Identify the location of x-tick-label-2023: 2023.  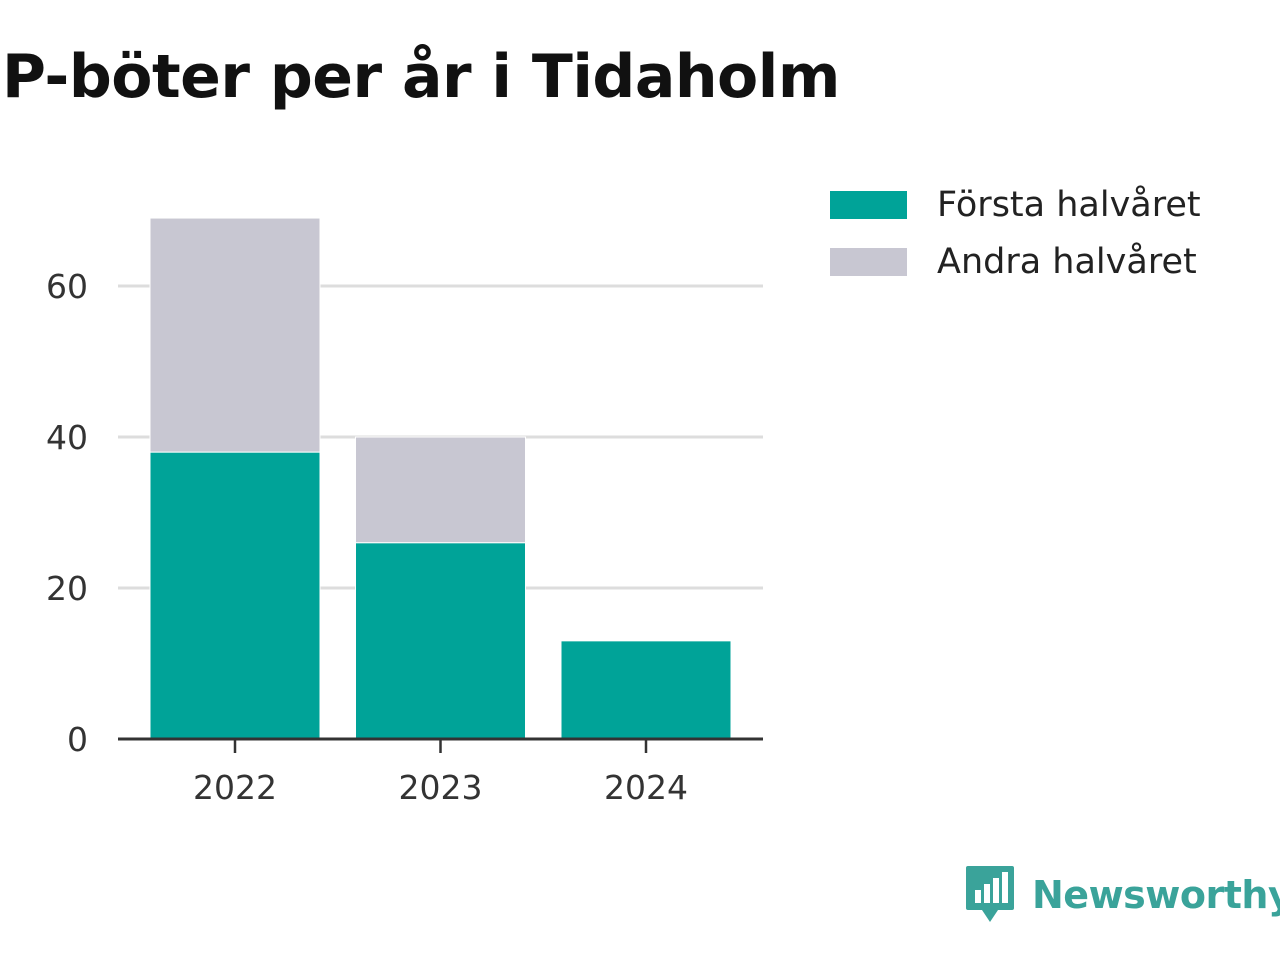
(441, 787).